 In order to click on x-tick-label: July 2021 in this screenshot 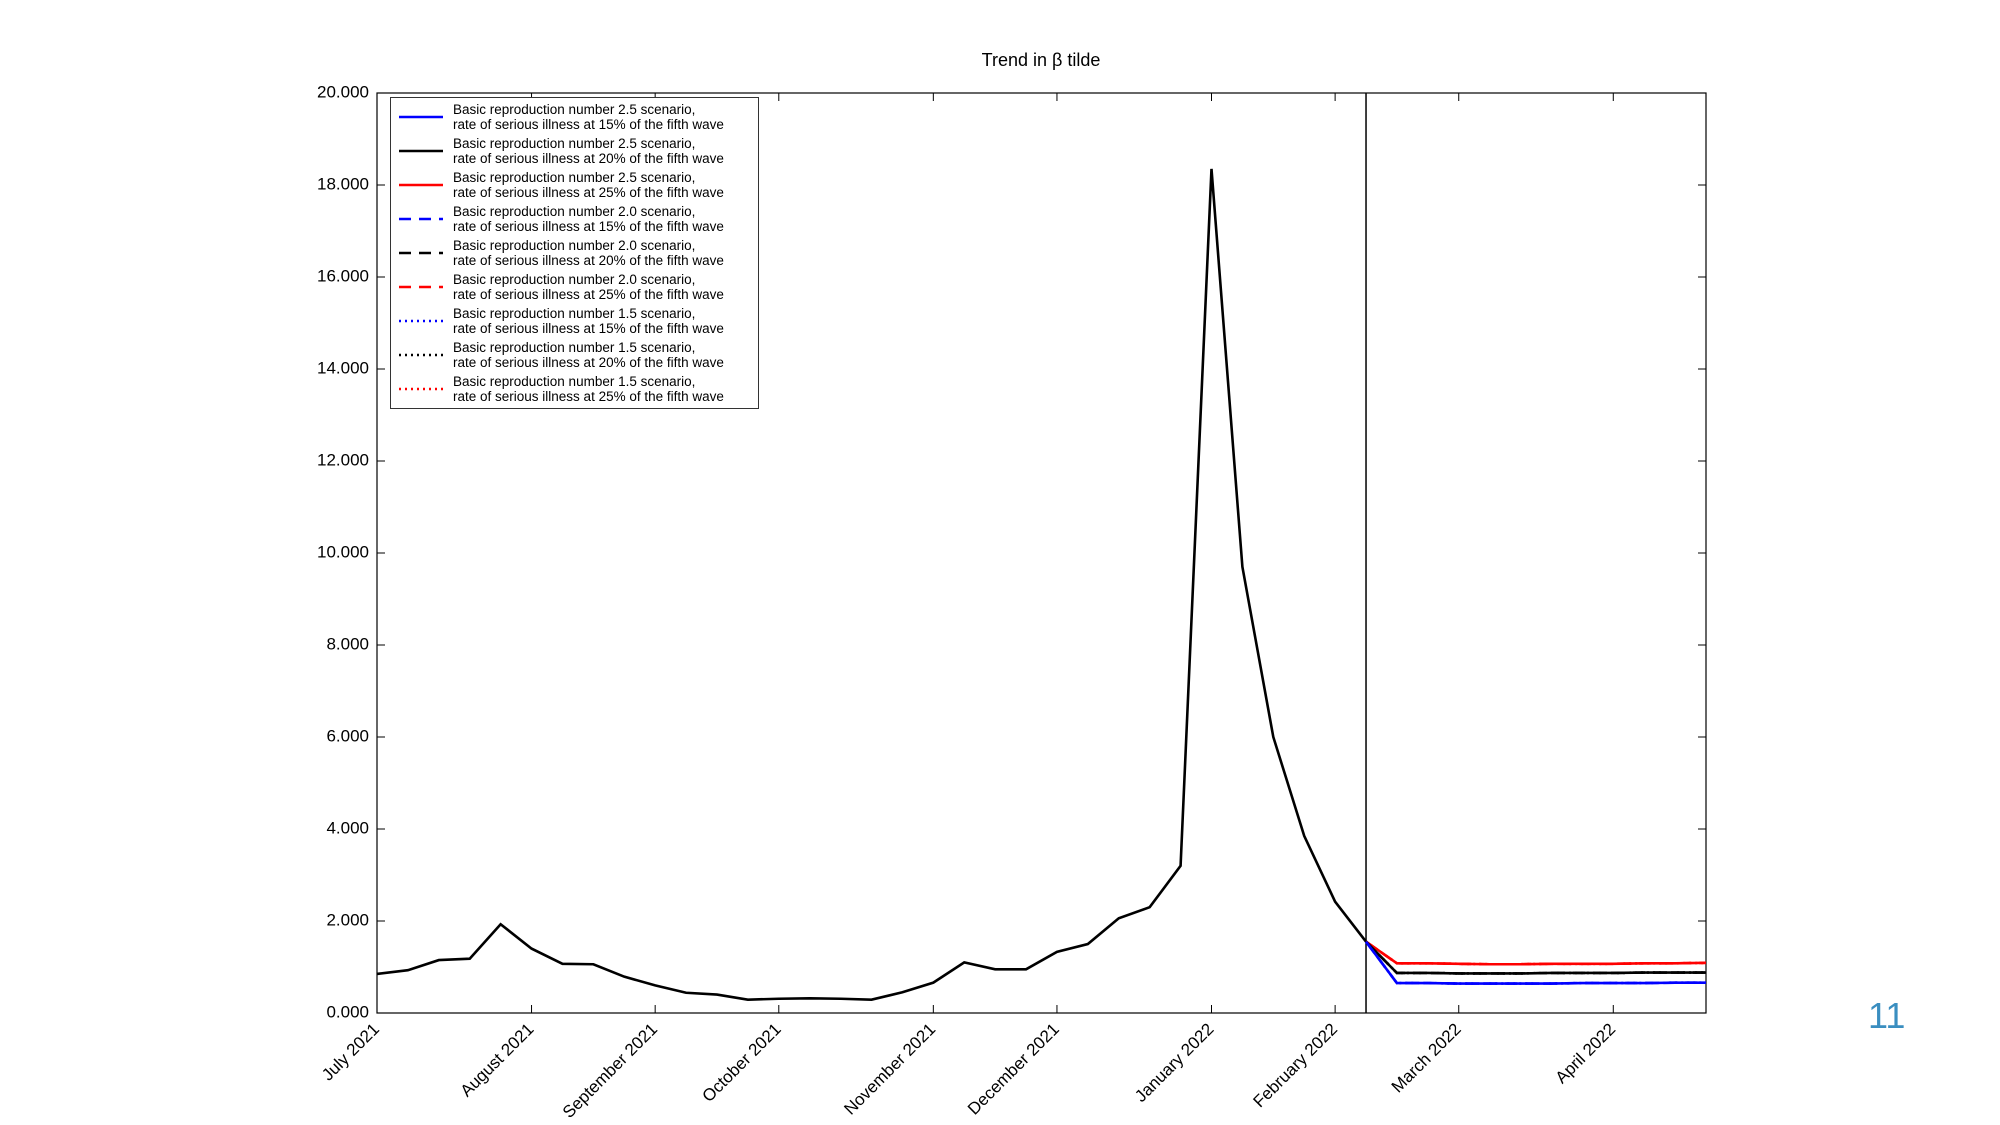, I will do `click(350, 1052)`.